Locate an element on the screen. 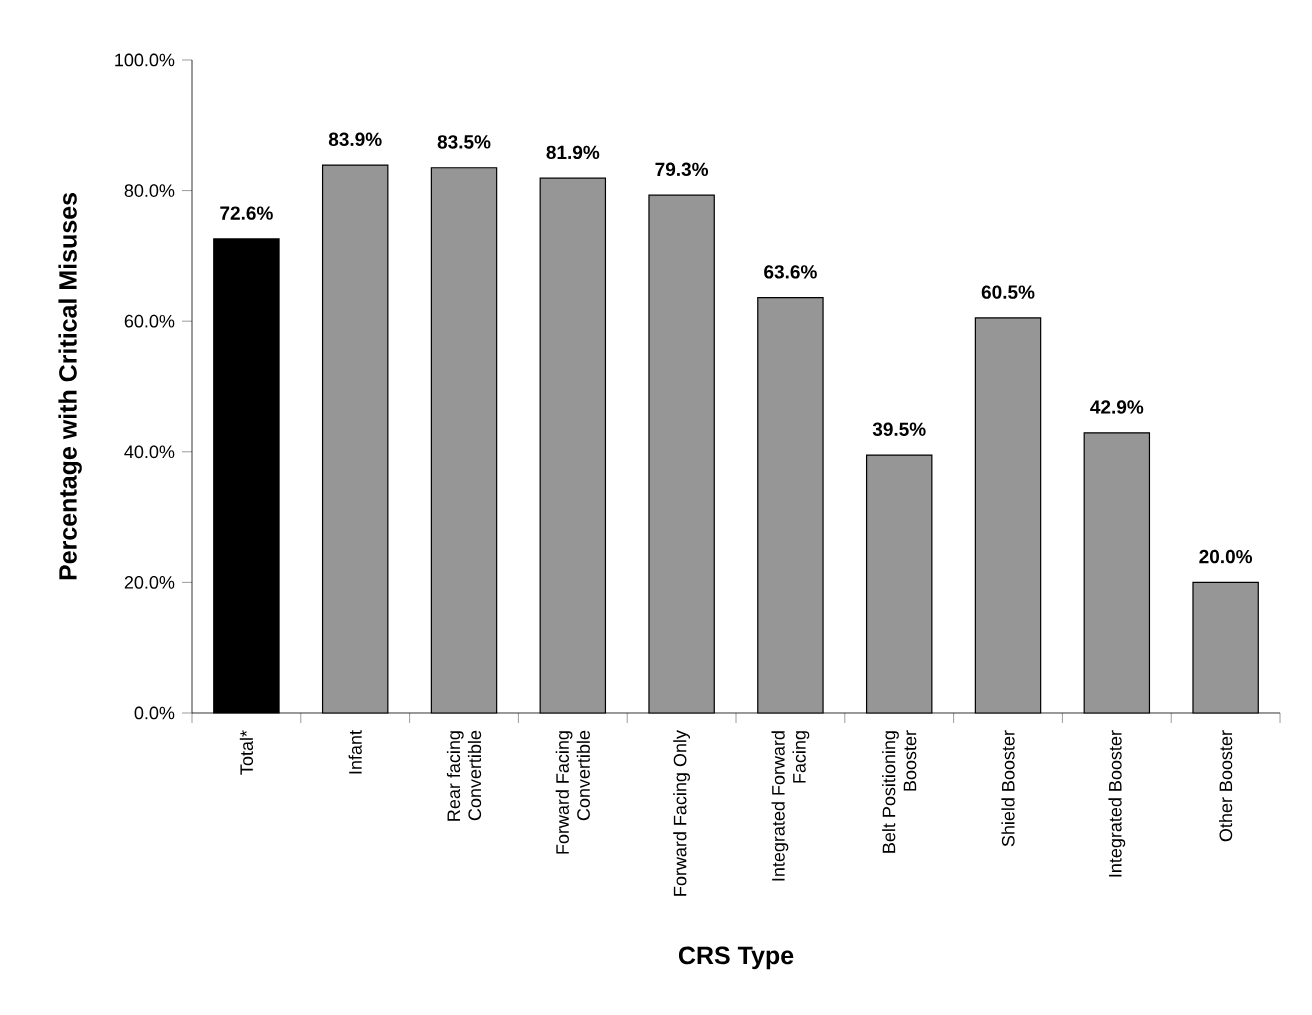 Image resolution: width=1312 pixels, height=1015 pixels. x-tick-label: Shield Booster is located at coordinates (1008, 788).